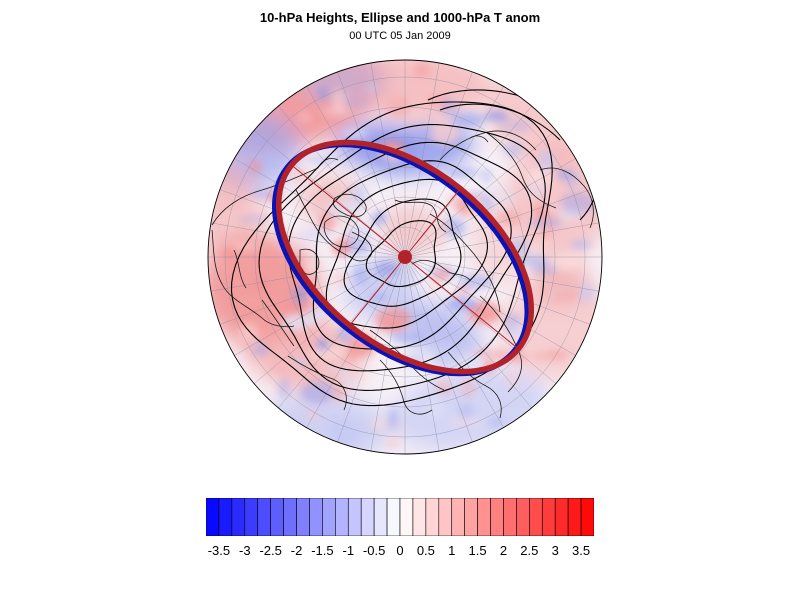  I want to click on colorbar-tick-label: 3, so click(555, 550).